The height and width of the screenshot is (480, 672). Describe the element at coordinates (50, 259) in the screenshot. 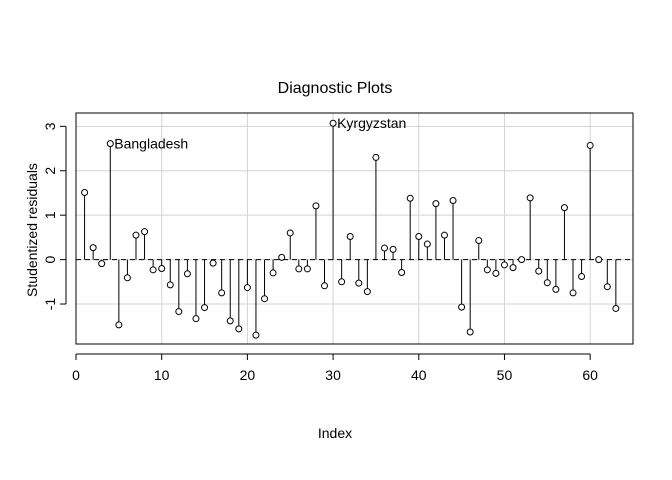

I see `y-tick-label: 0` at that location.